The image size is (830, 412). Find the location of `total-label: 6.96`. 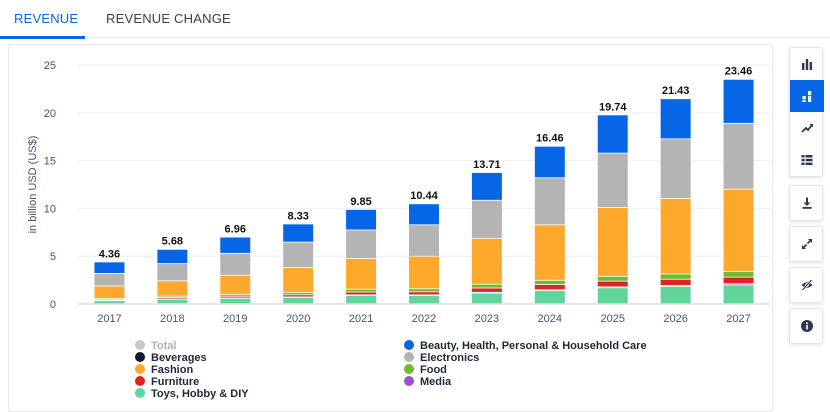

total-label: 6.96 is located at coordinates (235, 229).